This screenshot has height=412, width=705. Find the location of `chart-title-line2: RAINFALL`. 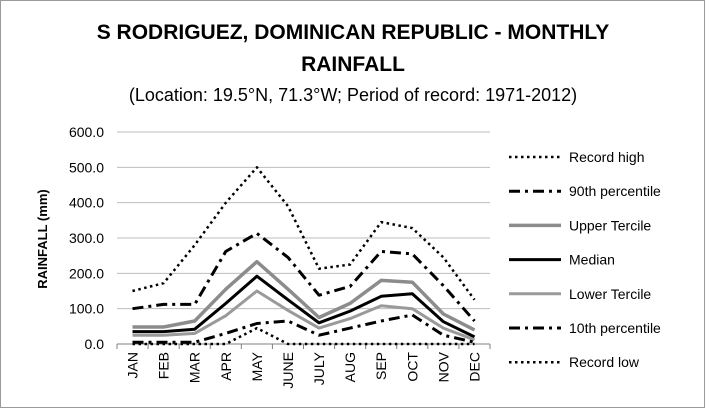

chart-title-line2: RAINFALL is located at coordinates (353, 64).